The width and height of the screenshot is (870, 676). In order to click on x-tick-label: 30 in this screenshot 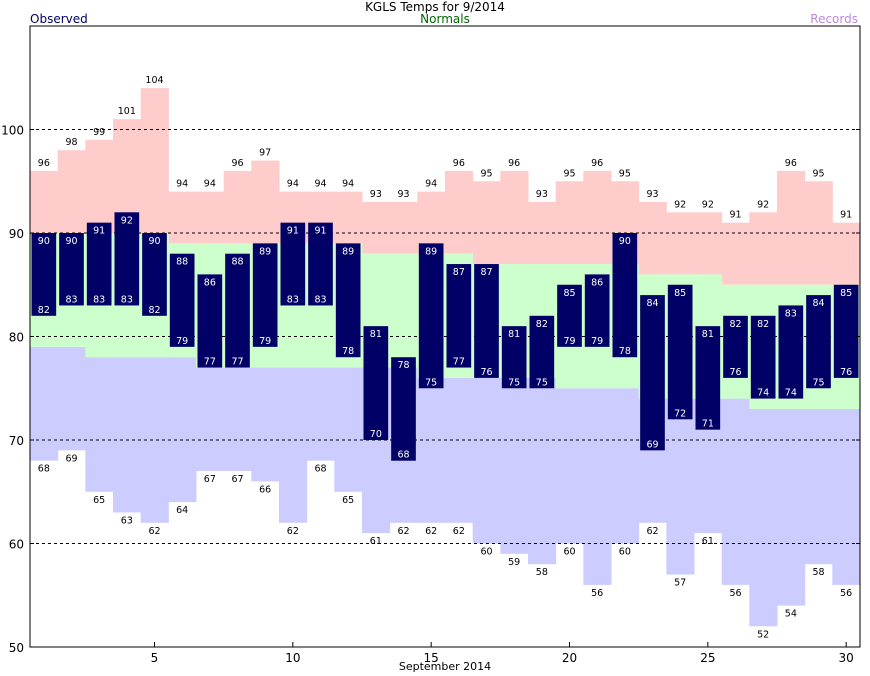, I will do `click(846, 658)`.